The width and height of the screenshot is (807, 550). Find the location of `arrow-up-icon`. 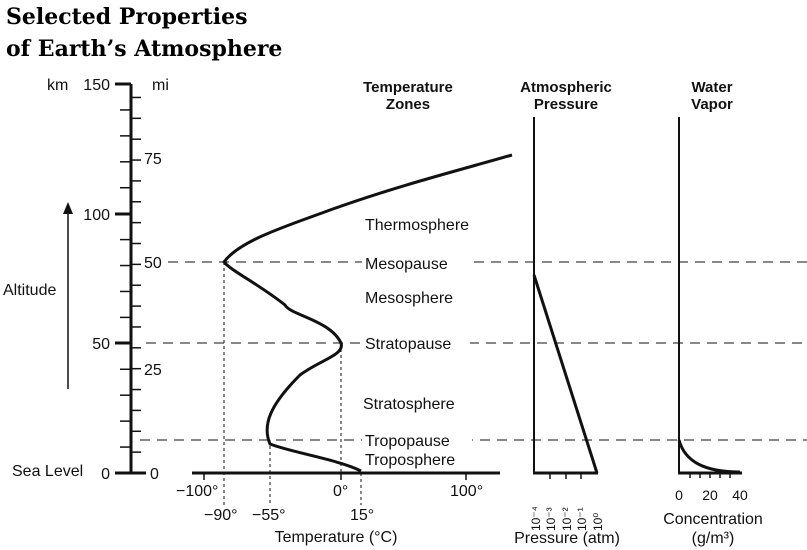

arrow-up-icon is located at coordinates (68, 208).